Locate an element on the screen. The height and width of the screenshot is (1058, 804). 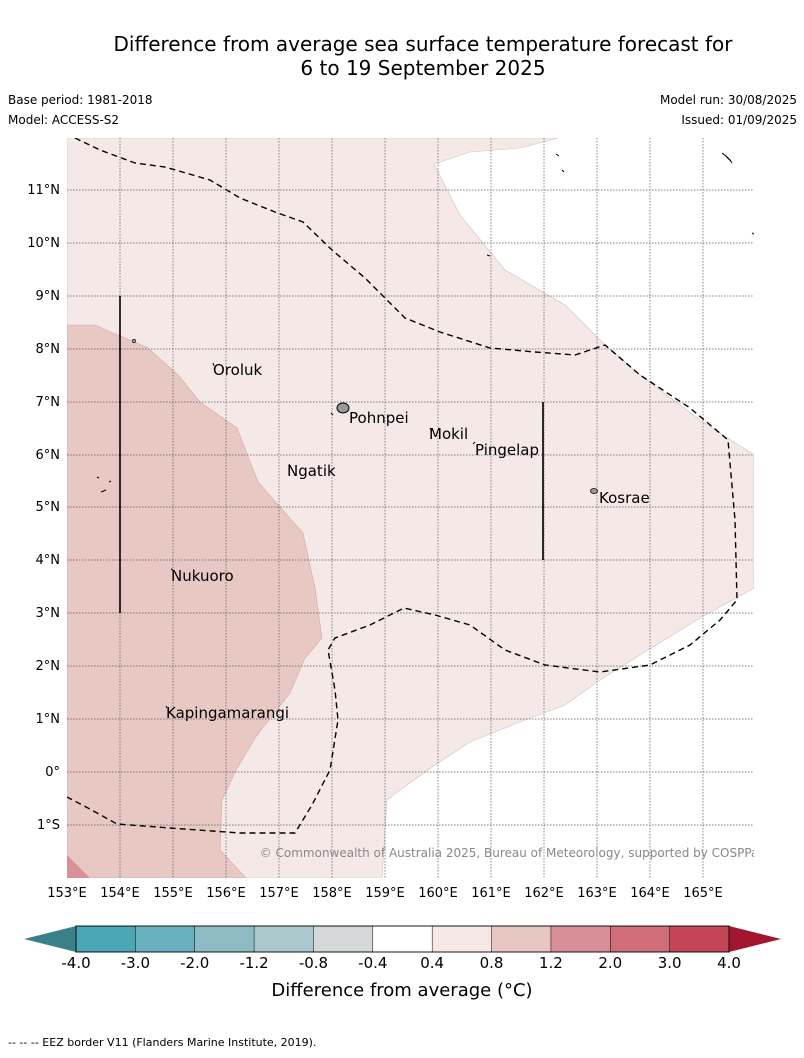
lon-tick-label: 154°E is located at coordinates (120, 893).